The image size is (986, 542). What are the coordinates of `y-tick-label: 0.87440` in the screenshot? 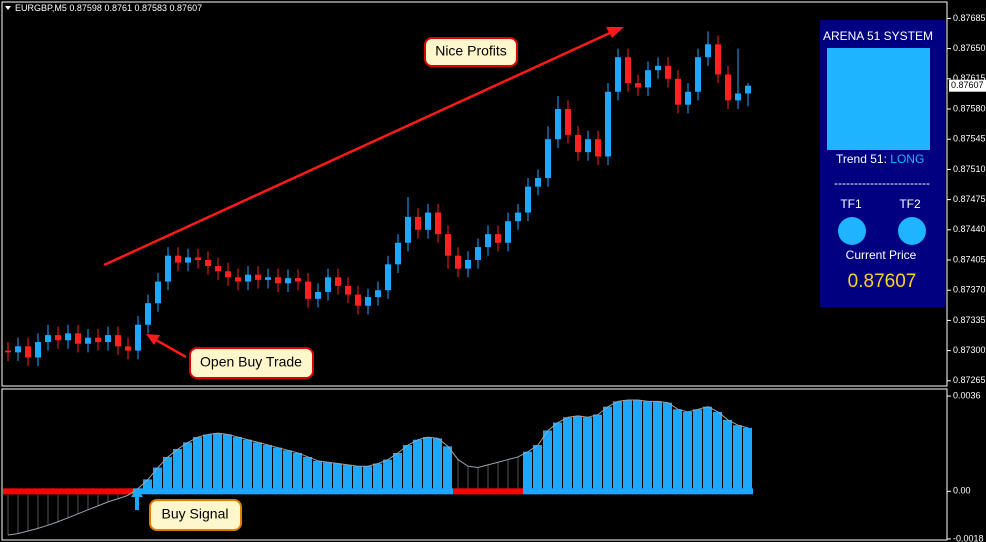 It's located at (969, 229).